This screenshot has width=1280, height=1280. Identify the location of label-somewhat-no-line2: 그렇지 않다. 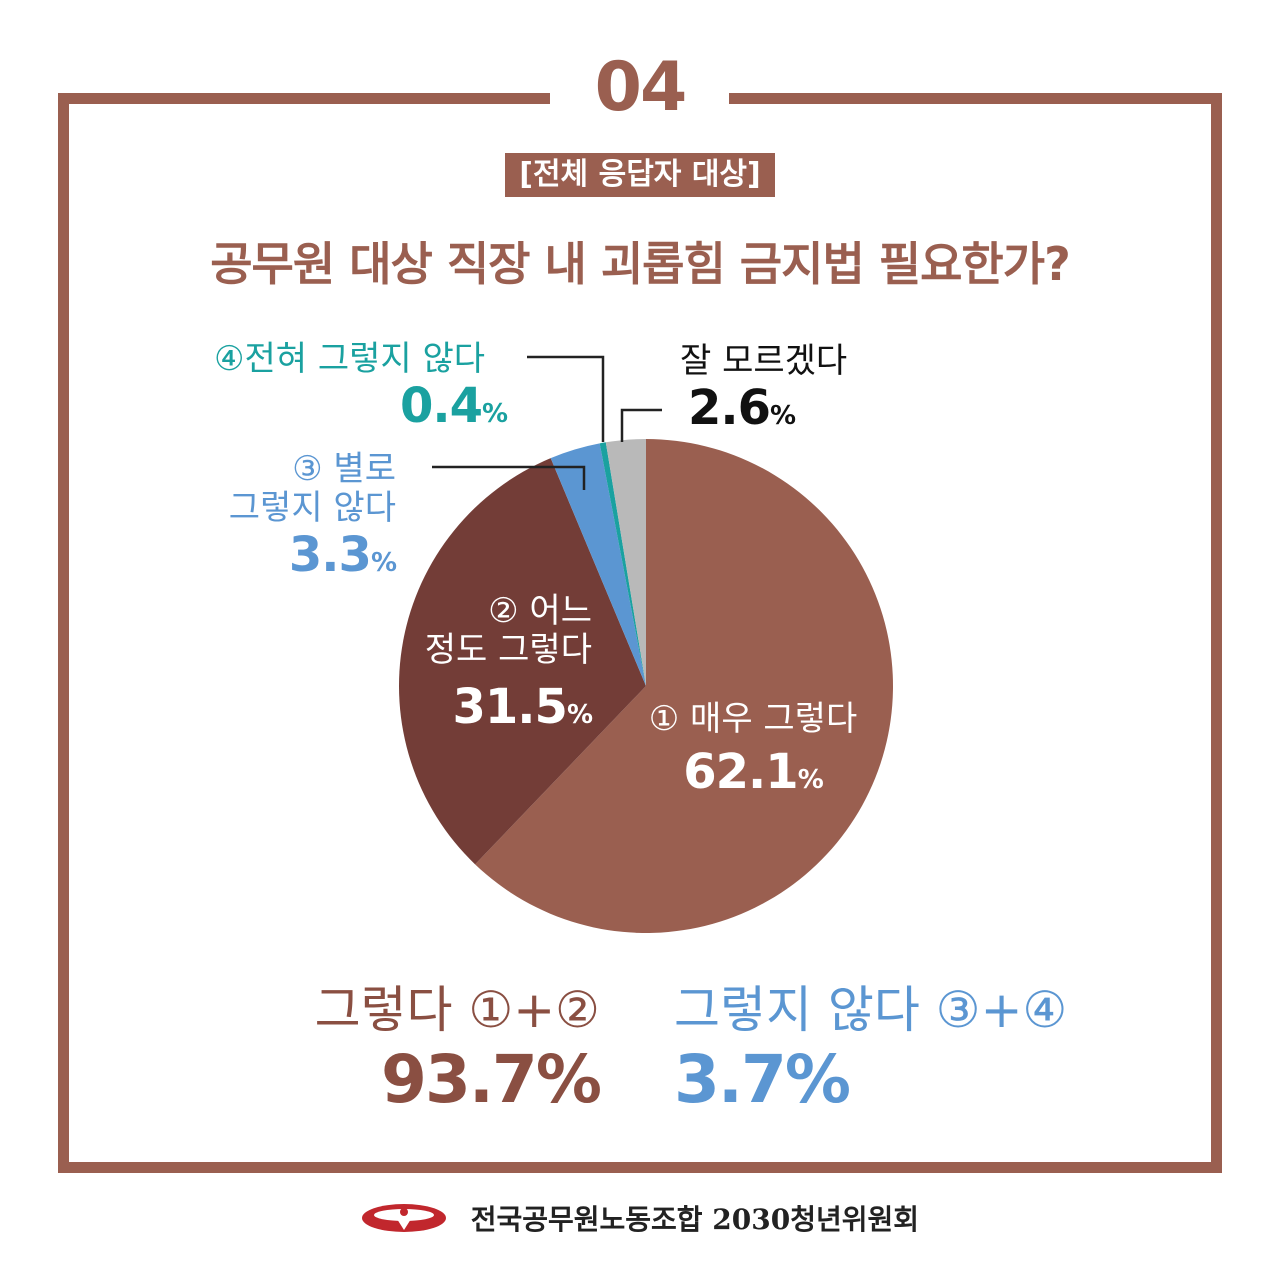
(312, 508).